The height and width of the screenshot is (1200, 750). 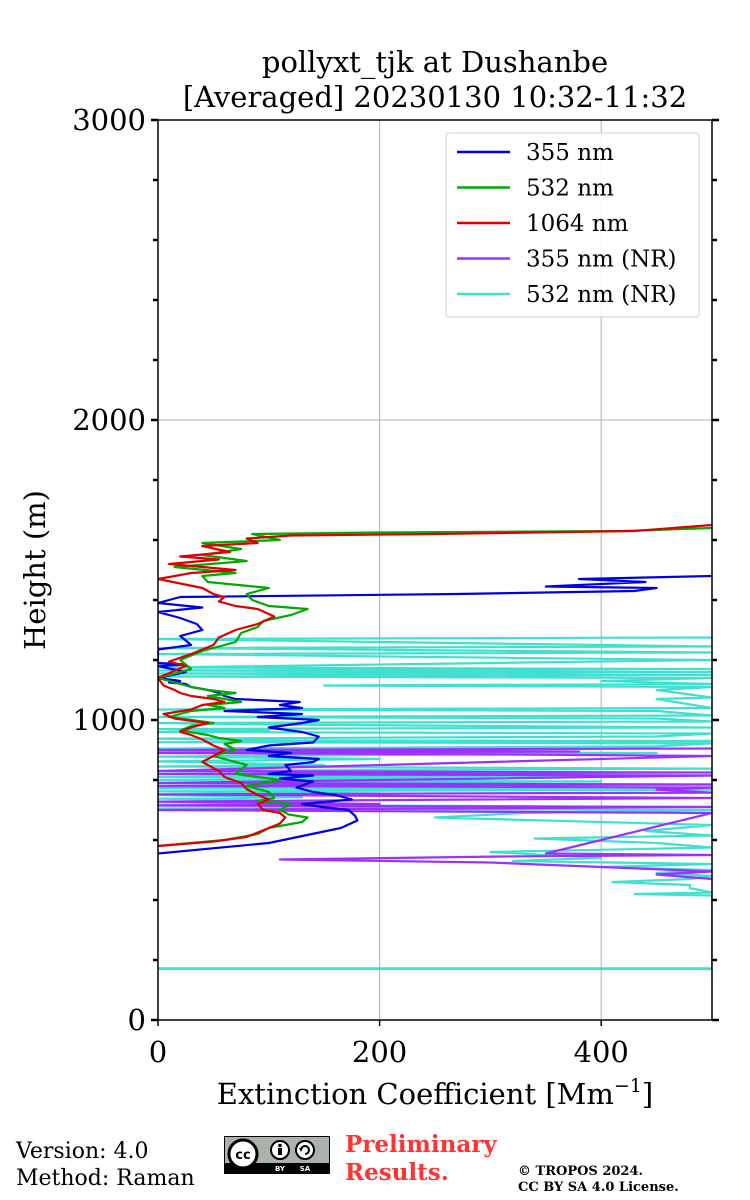 What do you see at coordinates (305, 1150) in the screenshot?
I see `sa-icon` at bounding box center [305, 1150].